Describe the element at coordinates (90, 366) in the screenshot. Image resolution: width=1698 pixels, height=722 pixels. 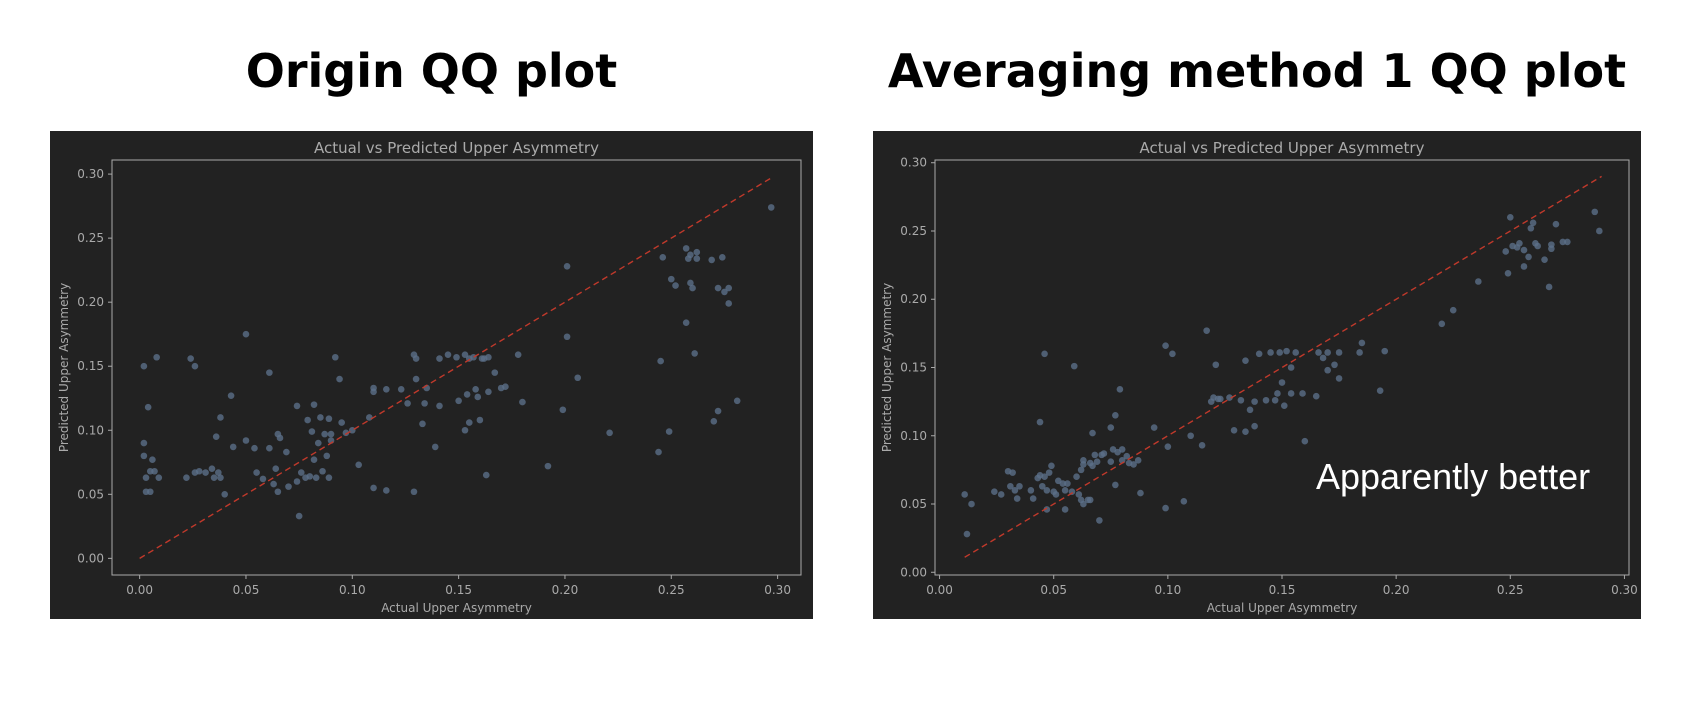
I see `chart0-ytick-label: 0.15` at that location.